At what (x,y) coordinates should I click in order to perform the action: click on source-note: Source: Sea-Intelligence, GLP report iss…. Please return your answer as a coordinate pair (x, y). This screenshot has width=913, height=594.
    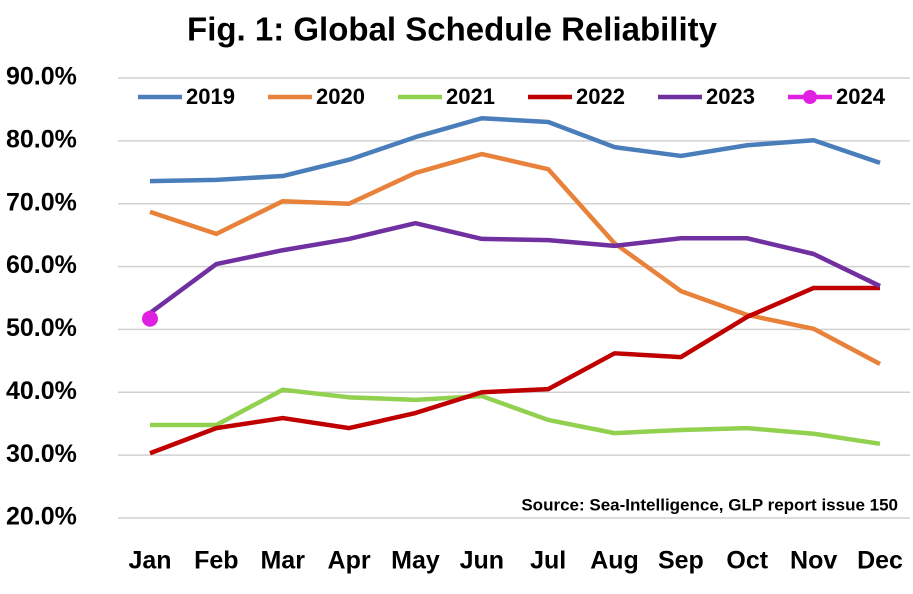
    Looking at the image, I should click on (709, 504).